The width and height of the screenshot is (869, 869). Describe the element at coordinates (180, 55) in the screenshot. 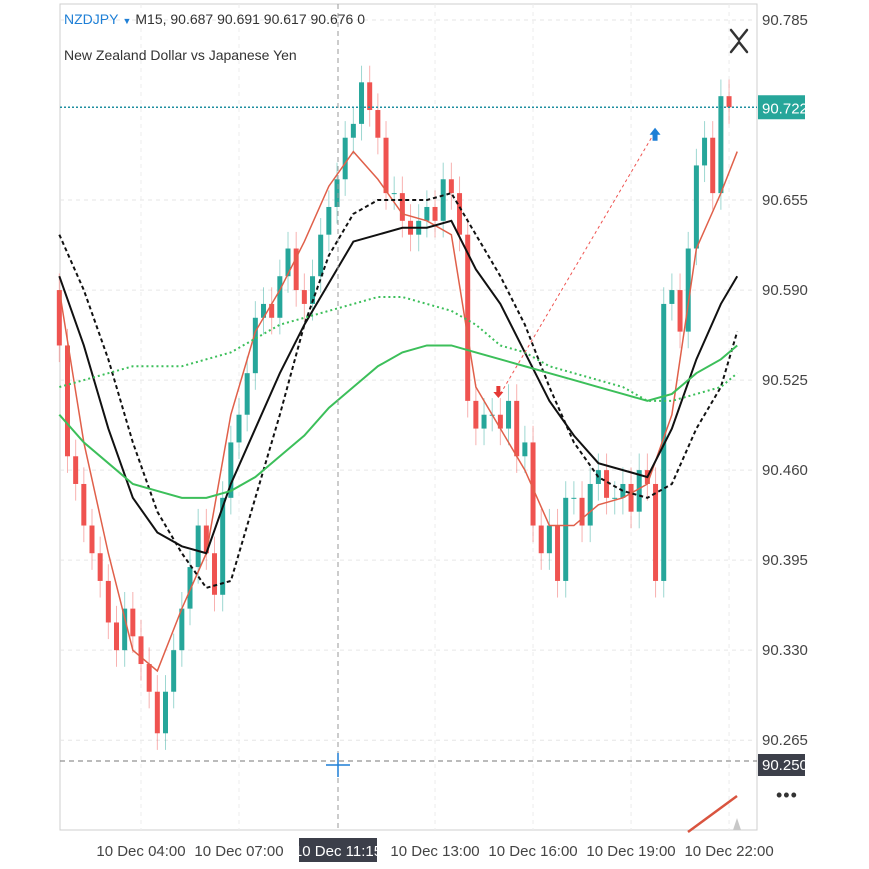

I see `symbol-description: New Zealand Dollar vs Japanese Yen` at that location.